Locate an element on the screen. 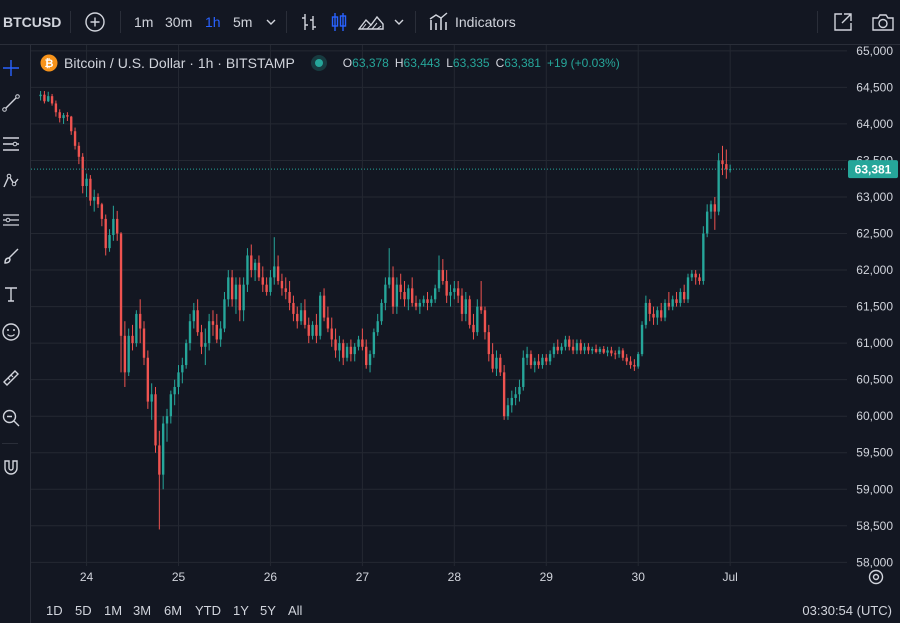  ruler-tool is located at coordinates (11, 378).